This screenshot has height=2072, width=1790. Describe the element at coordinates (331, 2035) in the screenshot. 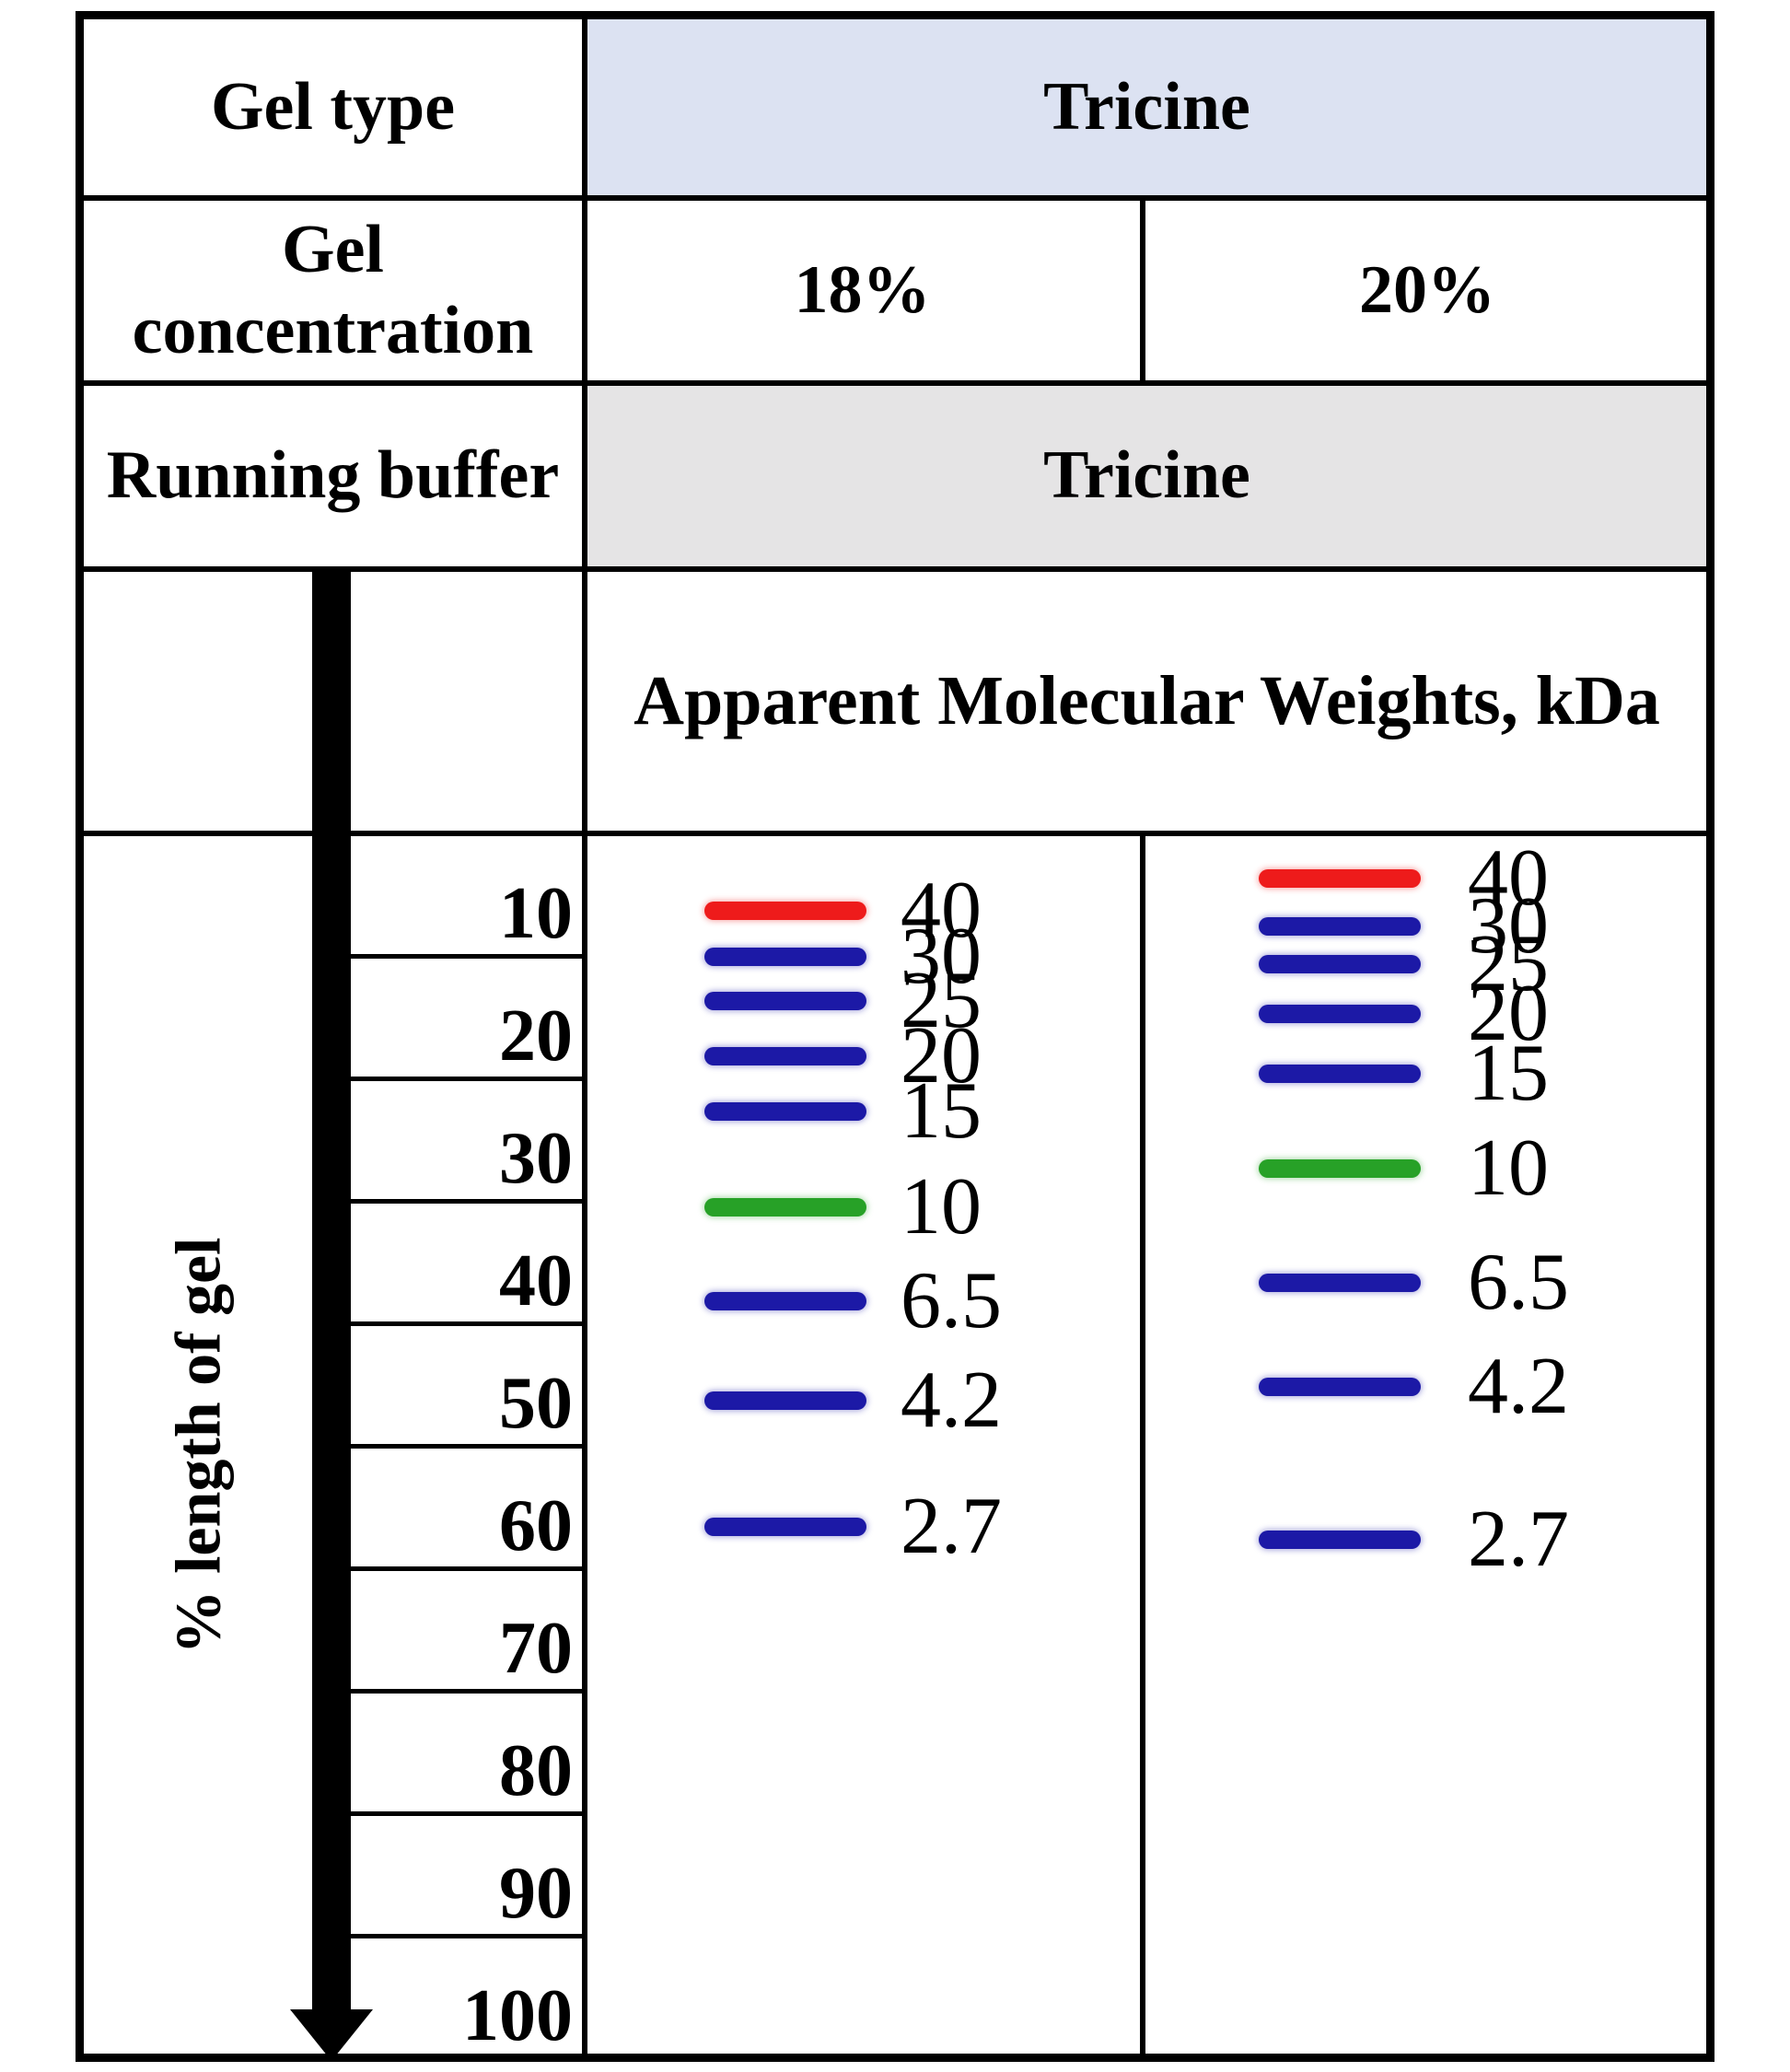

I see `migration-arrow-head-icon` at that location.